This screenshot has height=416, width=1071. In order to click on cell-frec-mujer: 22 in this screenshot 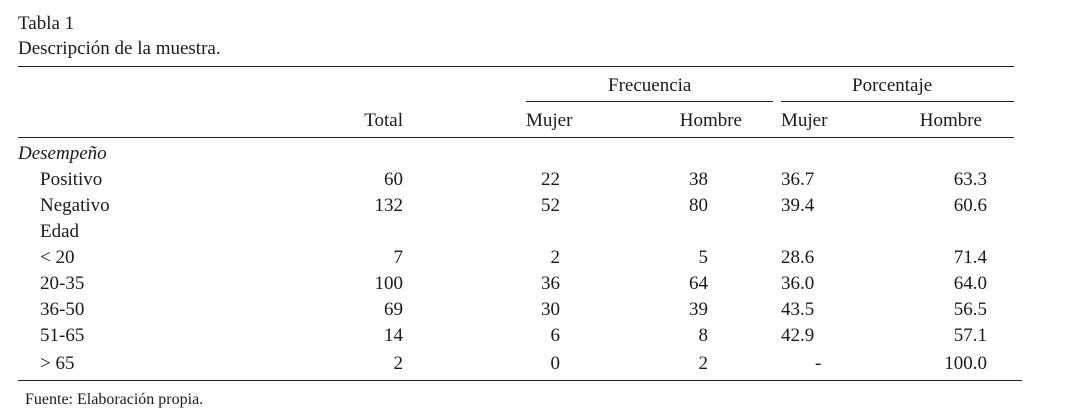, I will do `click(550, 179)`.